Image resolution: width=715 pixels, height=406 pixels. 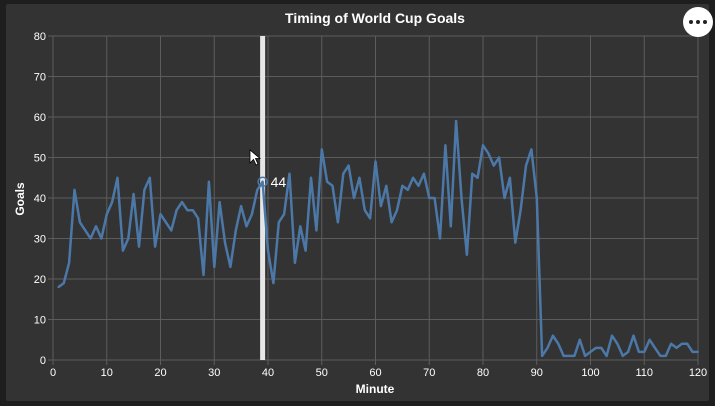 What do you see at coordinates (375, 389) in the screenshot?
I see `x-axis-title: Minute` at bounding box center [375, 389].